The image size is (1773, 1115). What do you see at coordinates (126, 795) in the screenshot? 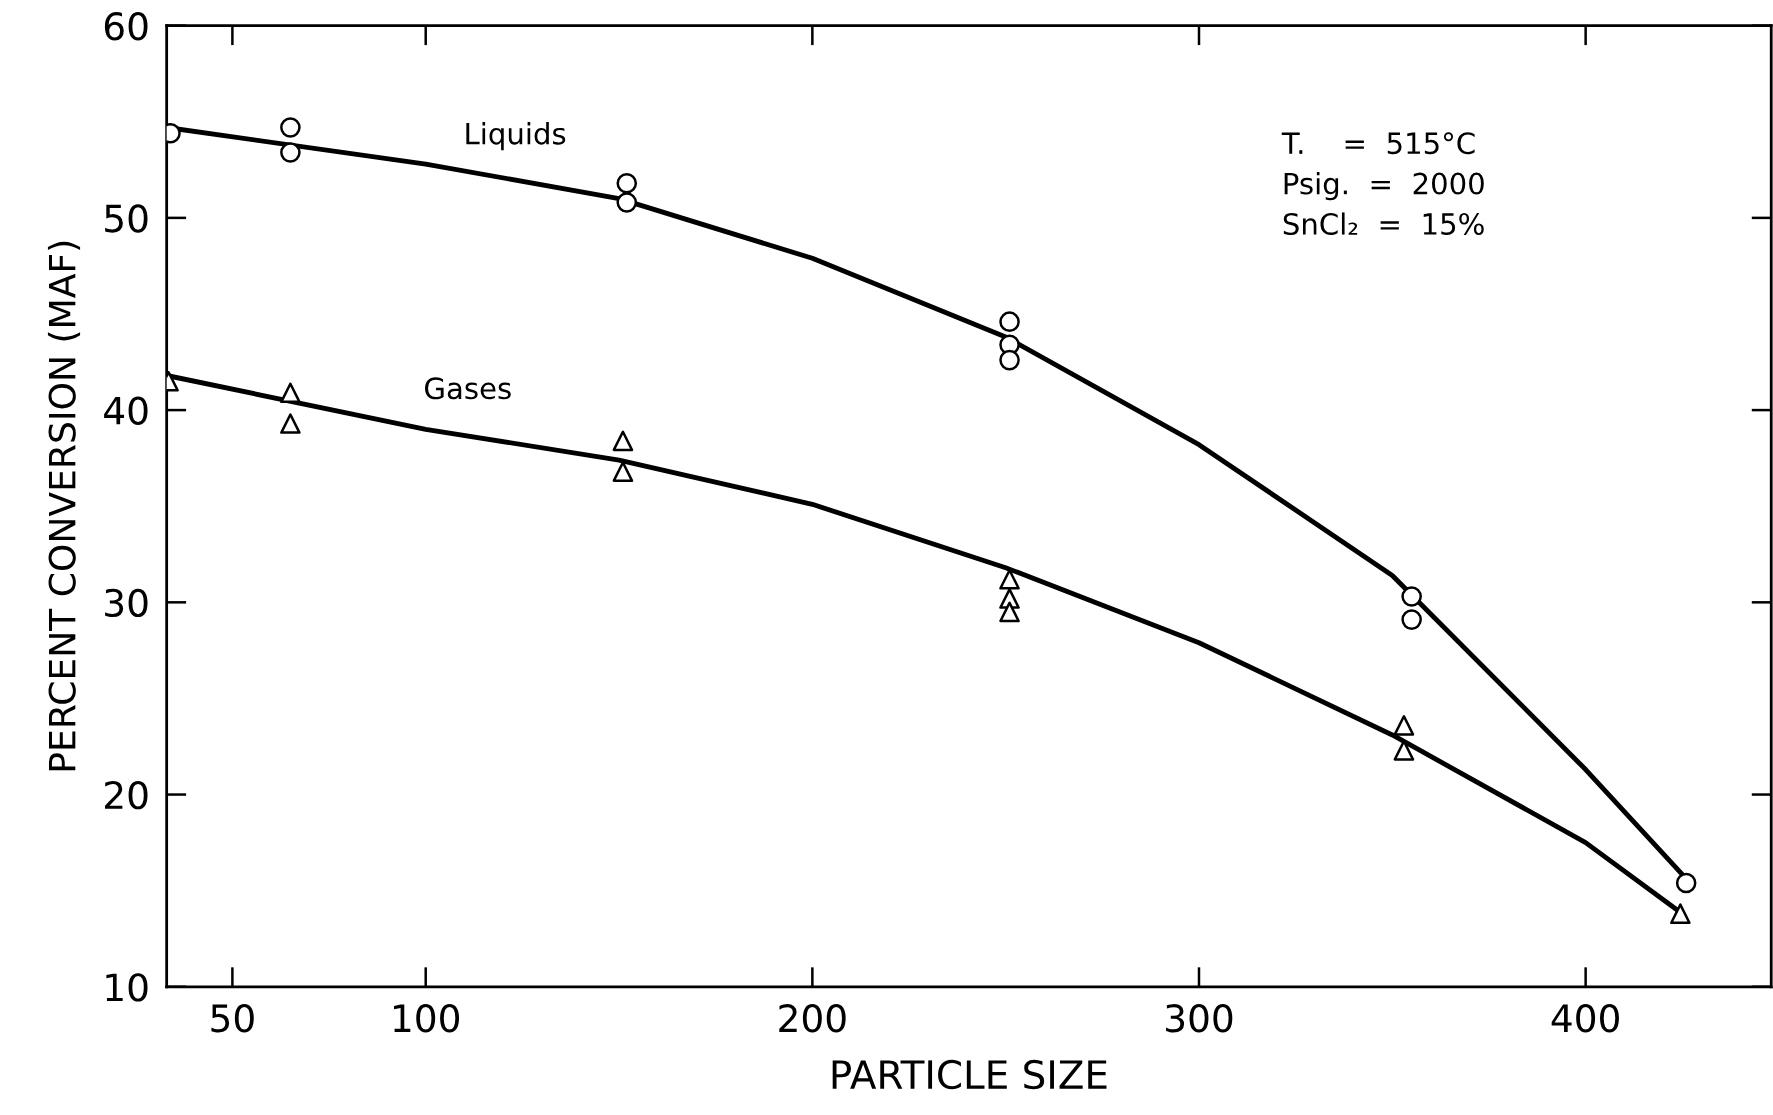
I see `y-tick-label: 20` at bounding box center [126, 795].